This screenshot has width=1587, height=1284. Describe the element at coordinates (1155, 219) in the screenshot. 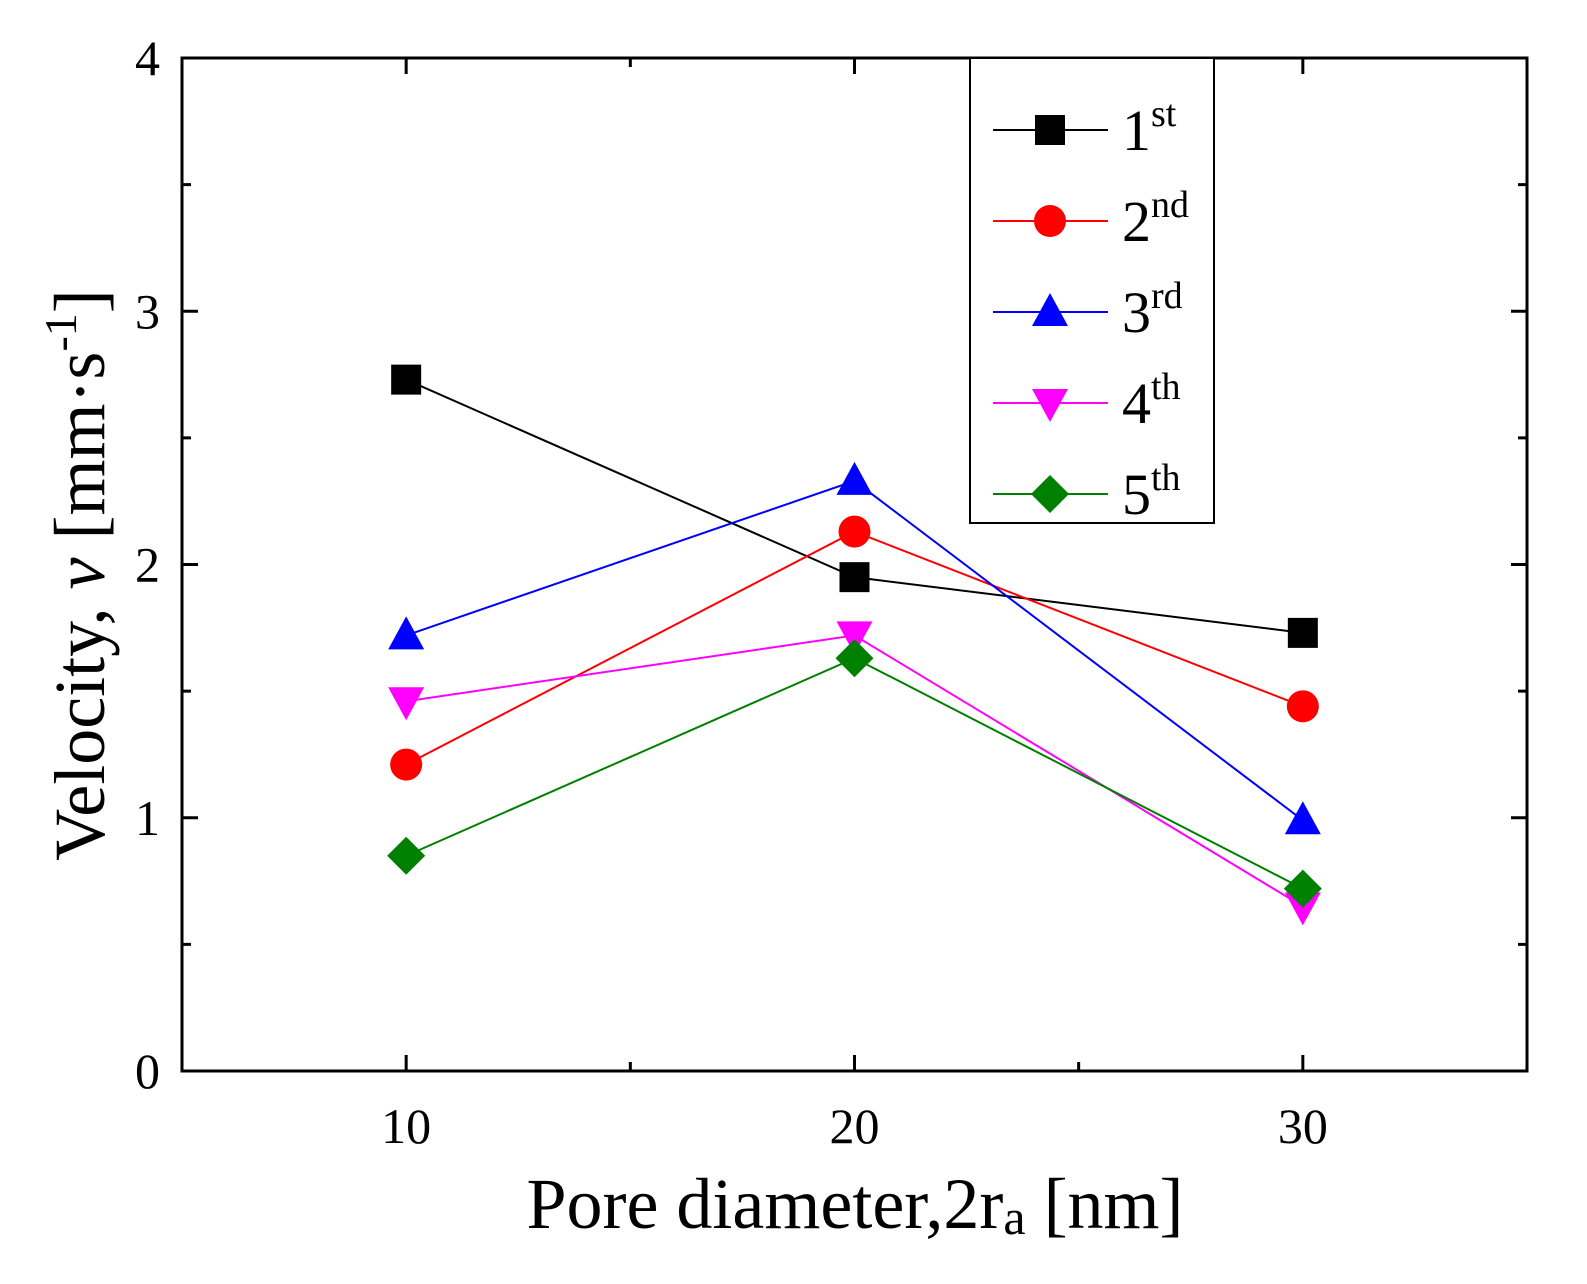

I see `legend-label: 2nd` at that location.